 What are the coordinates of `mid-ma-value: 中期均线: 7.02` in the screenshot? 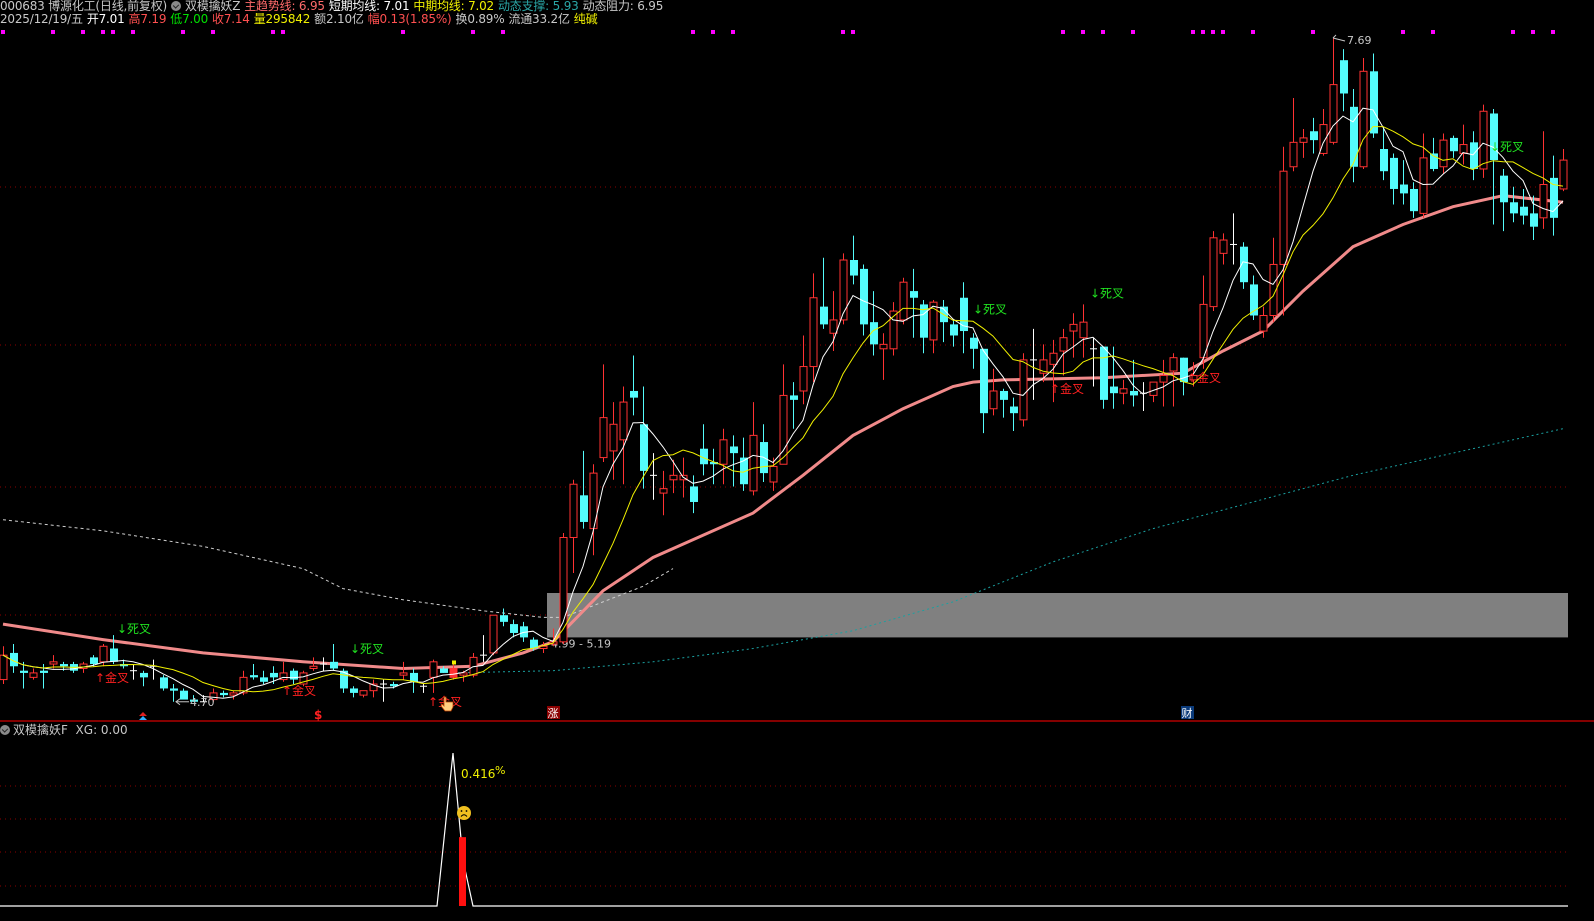 It's located at (453, 6).